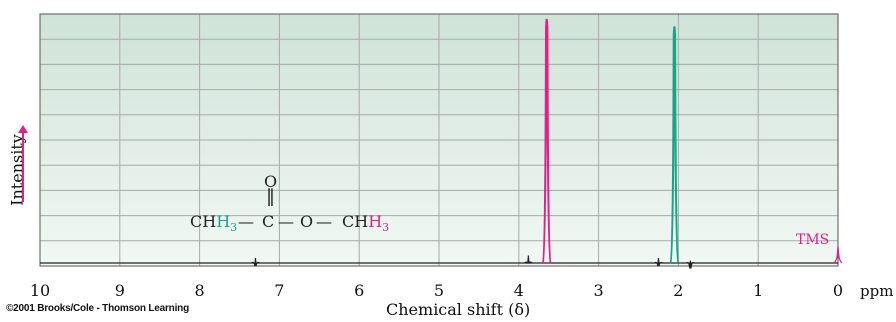 This screenshot has height=322, width=896. I want to click on x-tick-label: 0, so click(838, 290).